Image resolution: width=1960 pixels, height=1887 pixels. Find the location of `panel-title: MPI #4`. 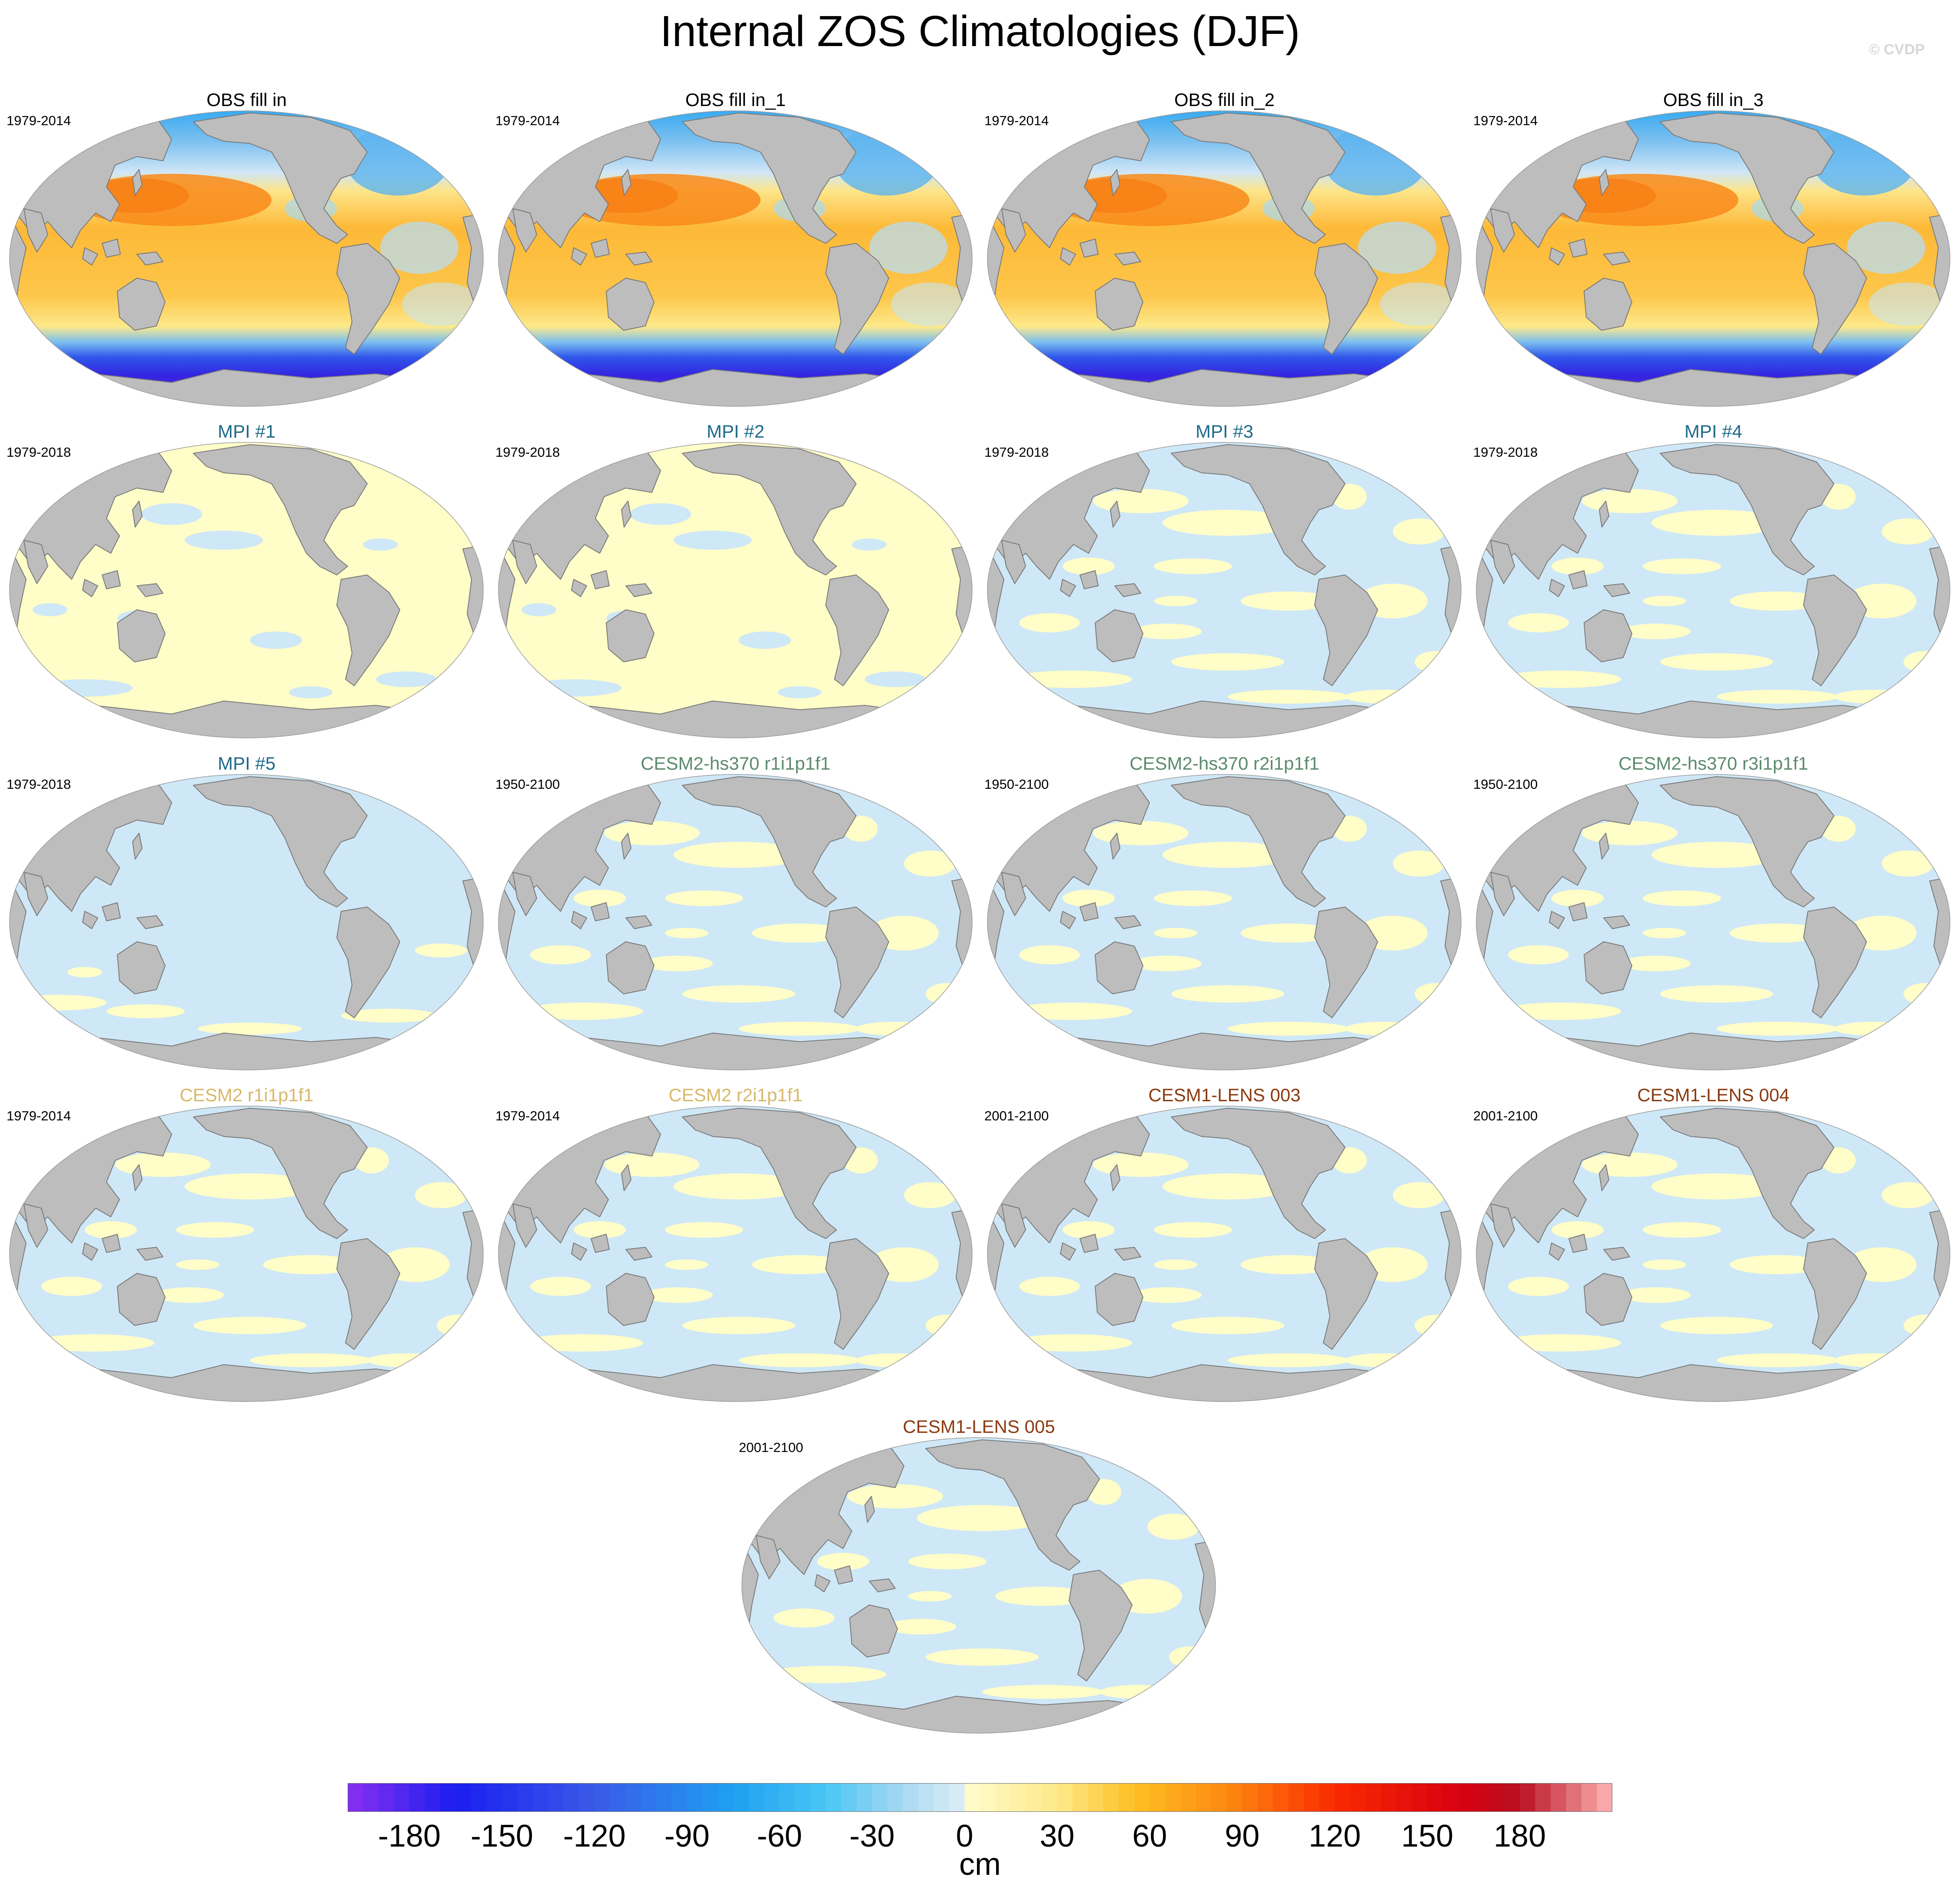

panel-title: MPI #4 is located at coordinates (1713, 432).